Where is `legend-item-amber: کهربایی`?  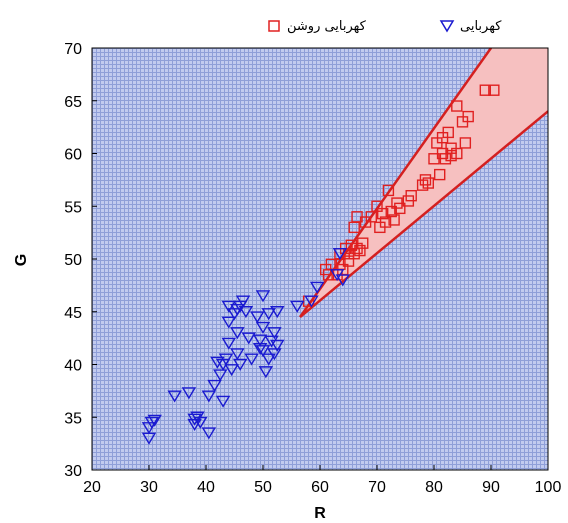
legend-item-amber: کهربایی is located at coordinates (470, 26).